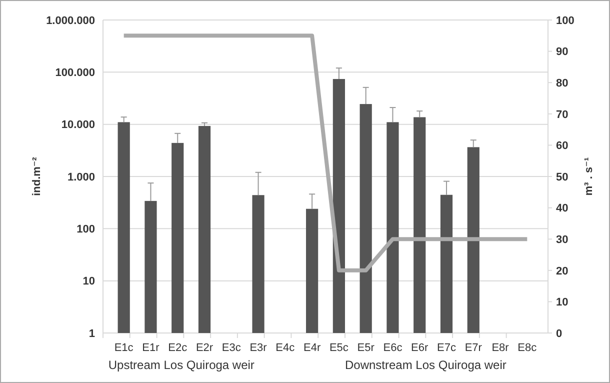 This screenshot has width=610, height=383. What do you see at coordinates (562, 208) in the screenshot?
I see `y2-tick-label: 40` at bounding box center [562, 208].